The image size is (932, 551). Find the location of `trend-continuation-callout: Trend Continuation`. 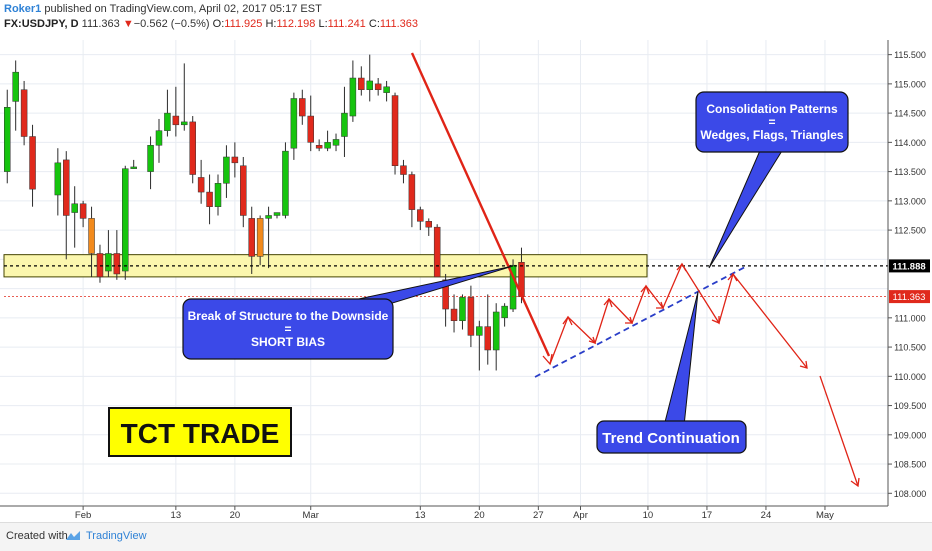

trend-continuation-callout: Trend Continuation is located at coordinates (671, 372).